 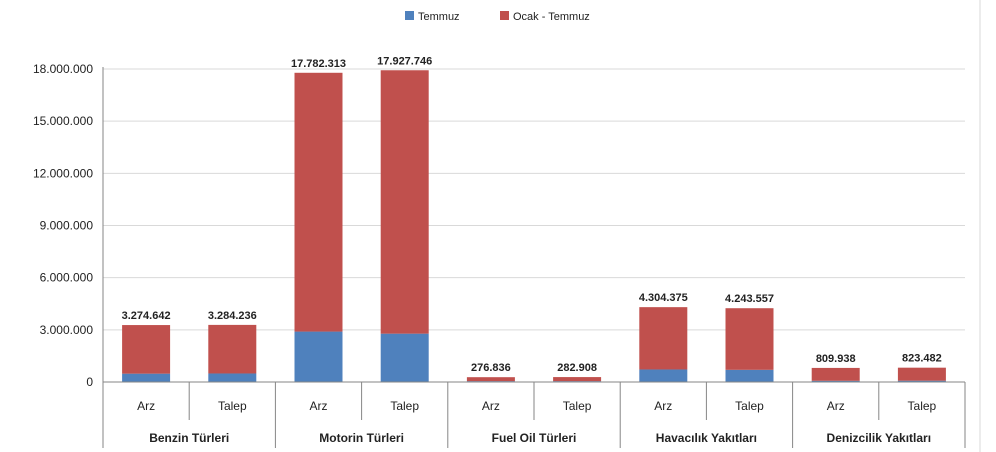 What do you see at coordinates (836, 359) in the screenshot?
I see `data-label: 809.938` at bounding box center [836, 359].